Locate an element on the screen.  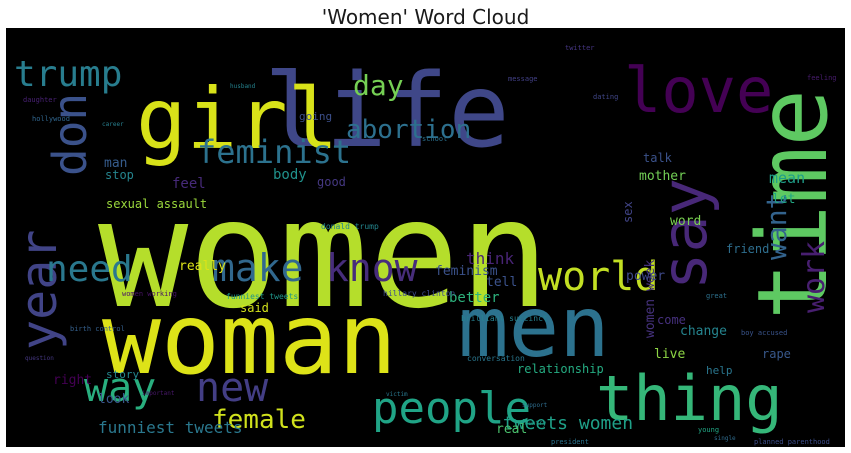
word-career: career is located at coordinates (113, 124).